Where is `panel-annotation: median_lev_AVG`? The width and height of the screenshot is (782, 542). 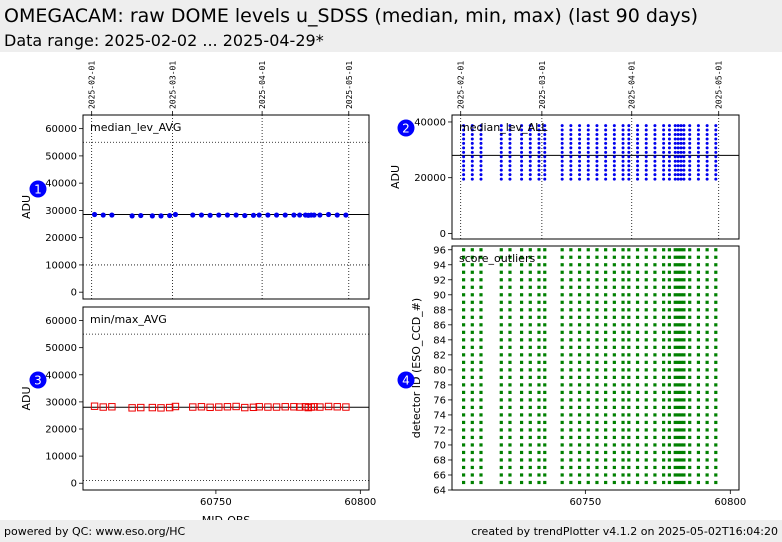
panel-annotation: median_lev_AVG is located at coordinates (135, 127).